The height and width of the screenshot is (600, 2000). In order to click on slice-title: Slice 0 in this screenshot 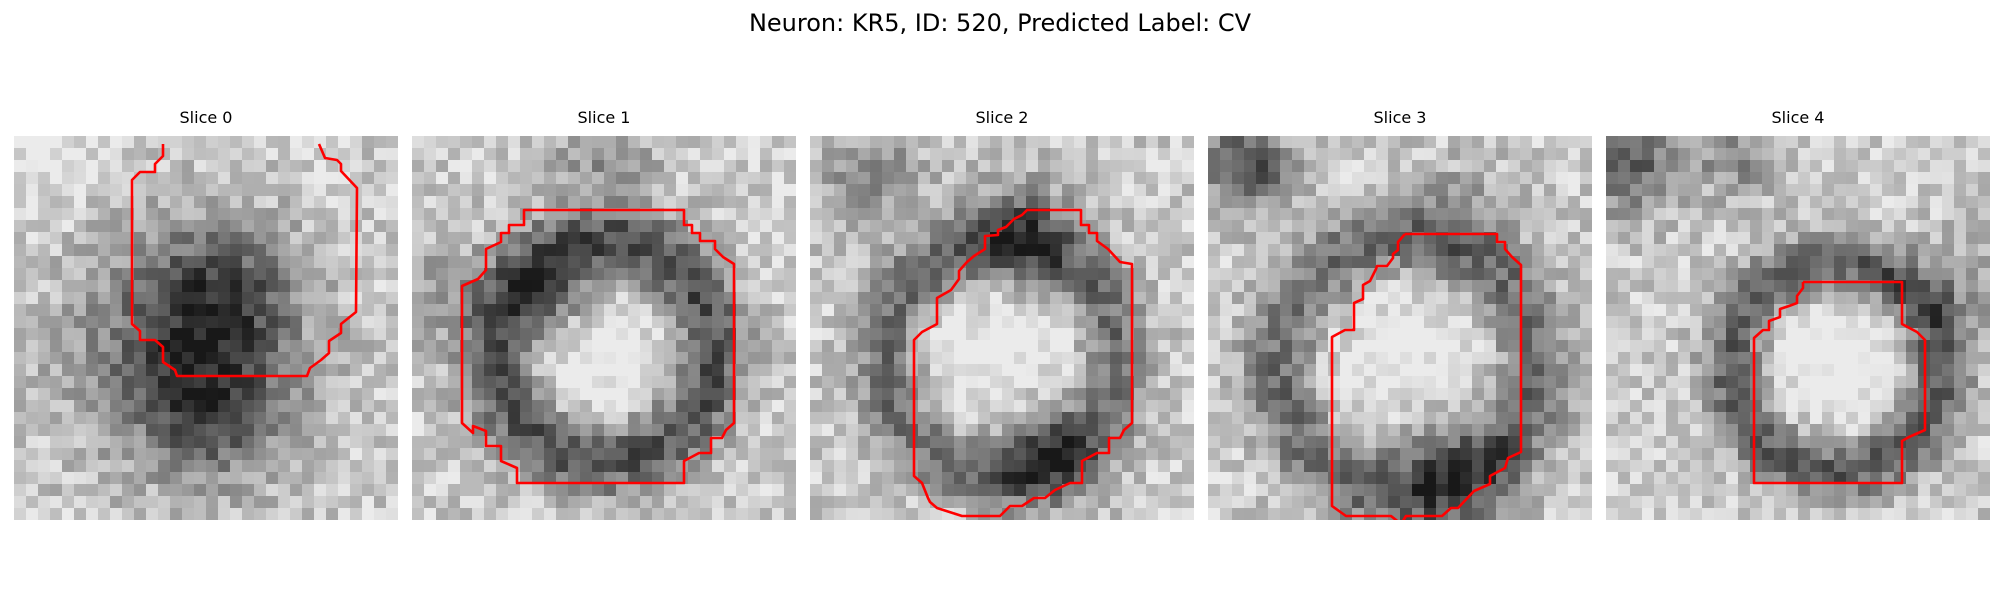, I will do `click(206, 117)`.